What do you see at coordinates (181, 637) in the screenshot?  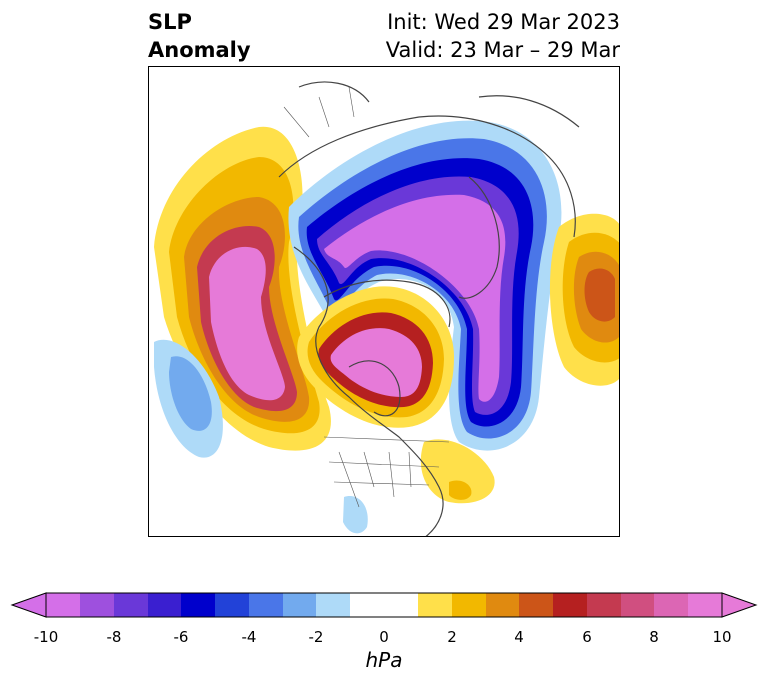 I see `colorbar-tick-label: -6` at bounding box center [181, 637].